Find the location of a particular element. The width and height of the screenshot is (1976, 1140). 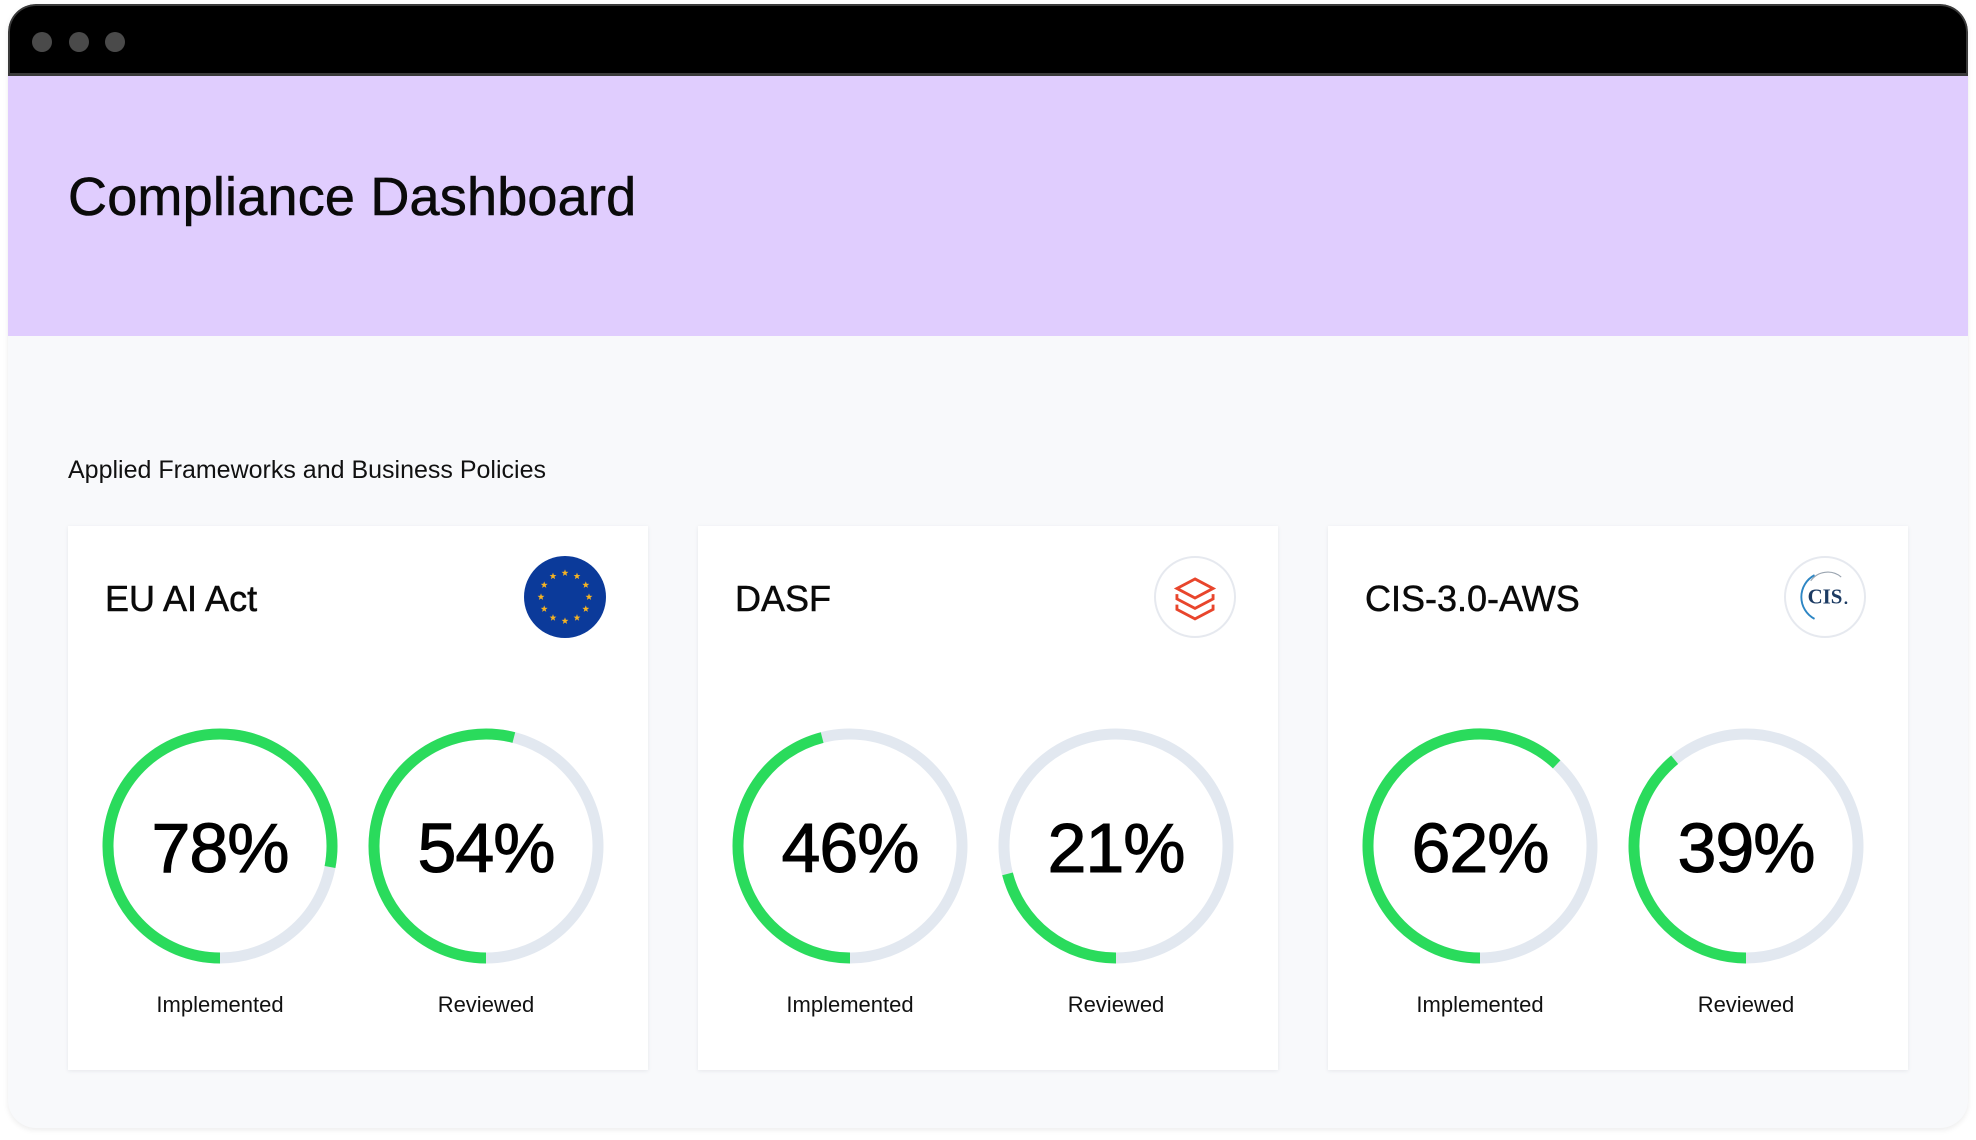

cis-logo-text: CIS is located at coordinates (1825, 597).